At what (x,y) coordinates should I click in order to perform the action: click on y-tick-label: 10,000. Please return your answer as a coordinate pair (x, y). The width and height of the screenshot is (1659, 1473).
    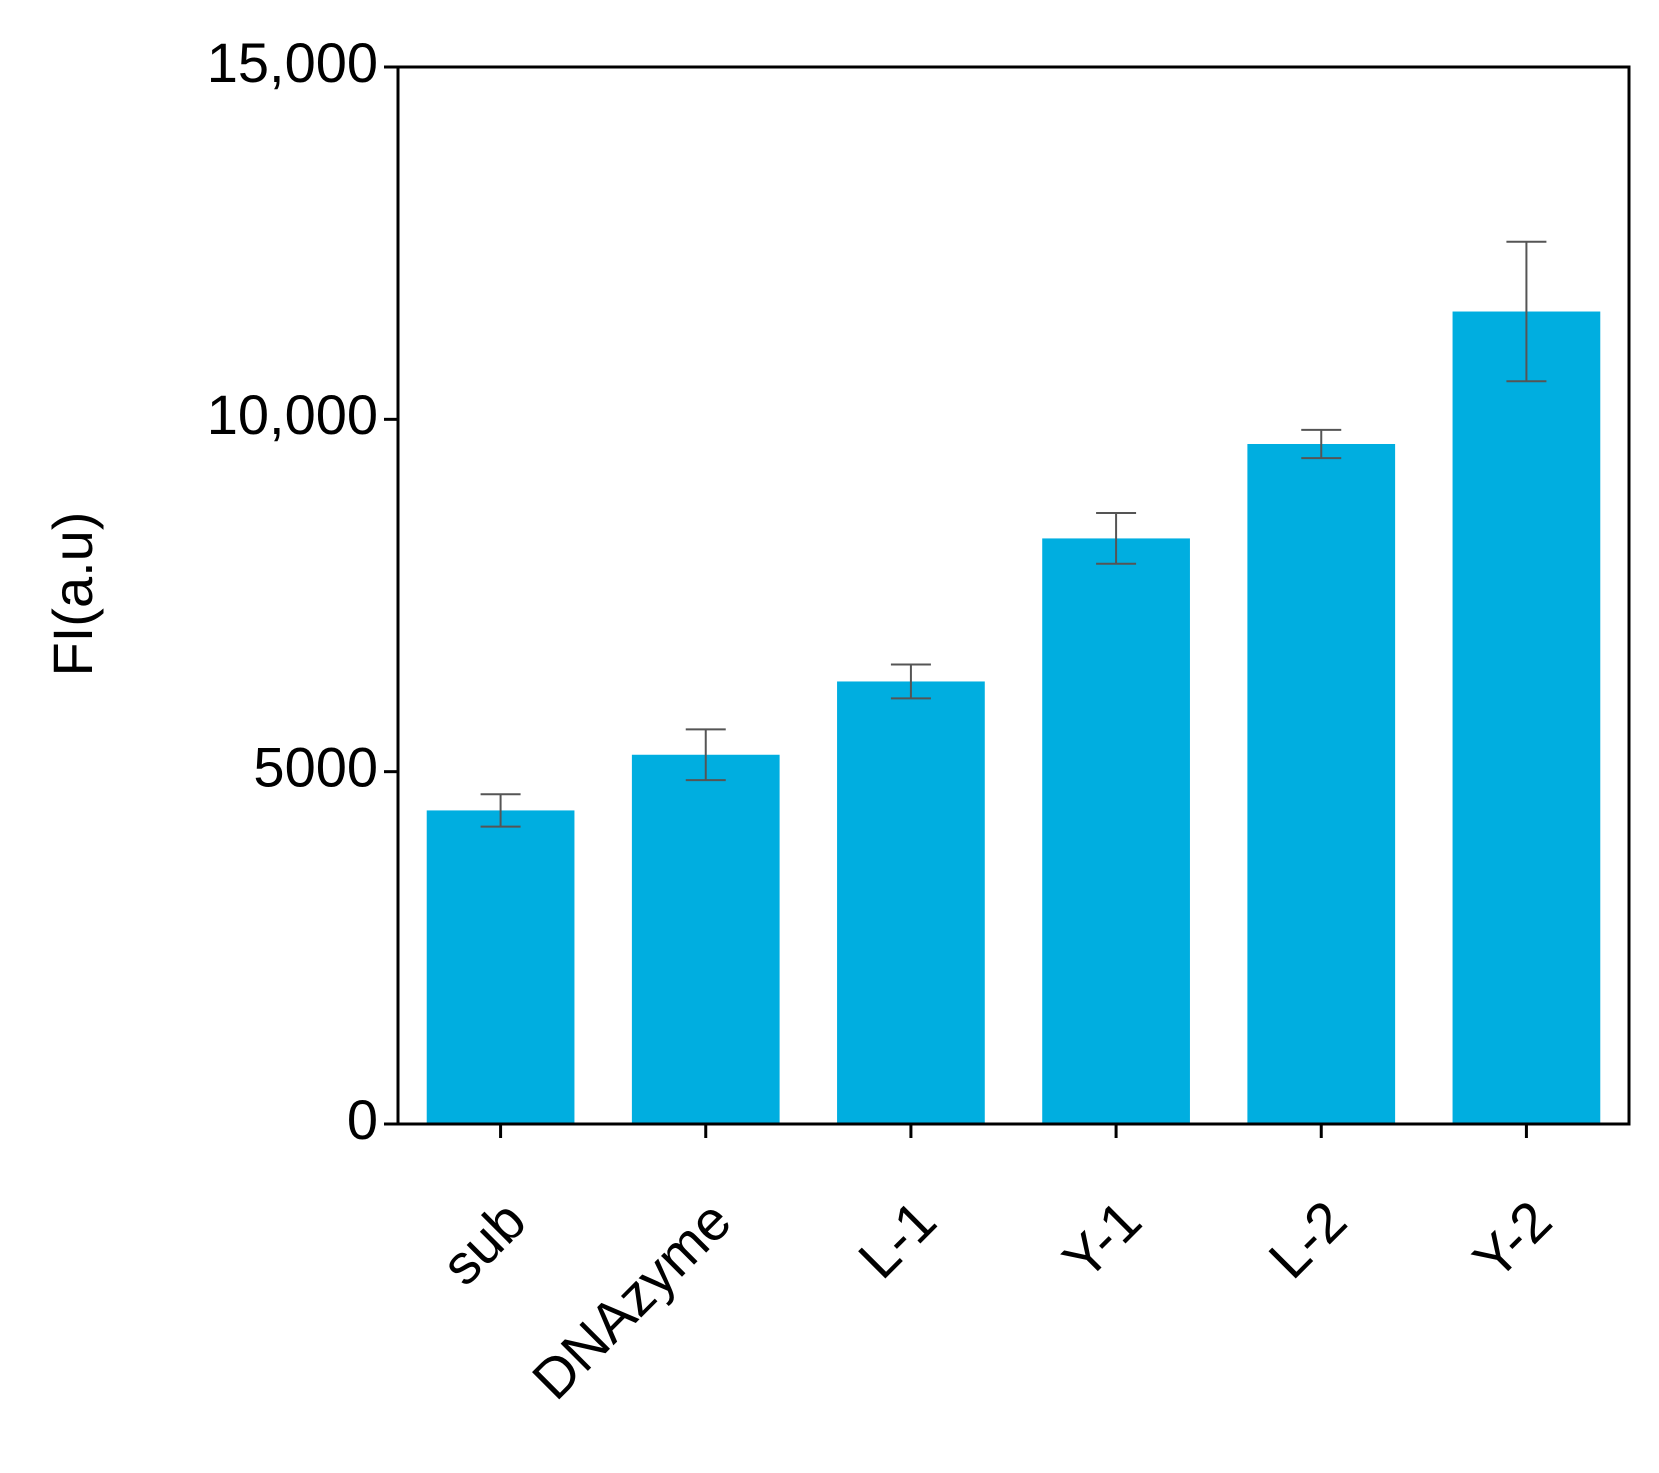
    Looking at the image, I should click on (292, 414).